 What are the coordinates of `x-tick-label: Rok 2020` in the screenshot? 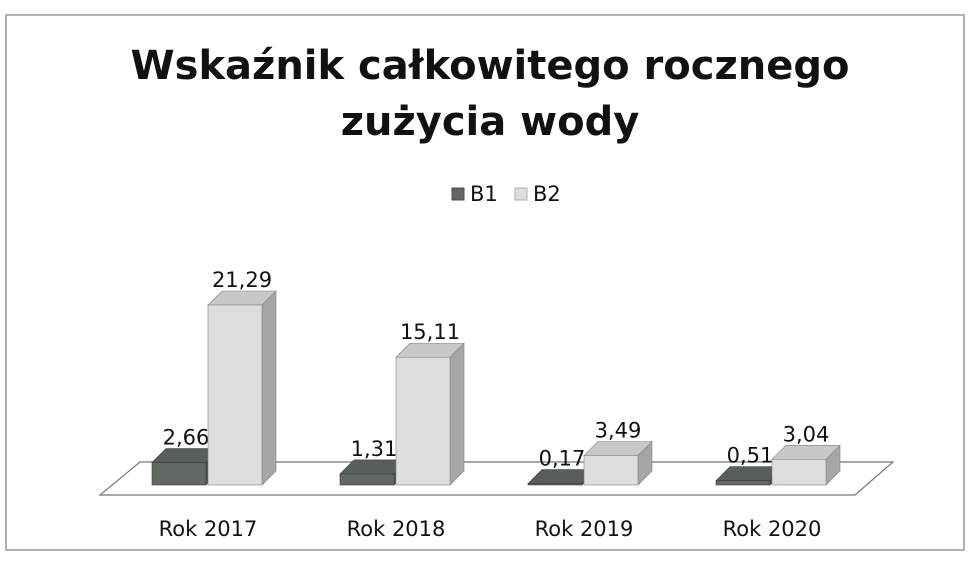 It's located at (772, 529).